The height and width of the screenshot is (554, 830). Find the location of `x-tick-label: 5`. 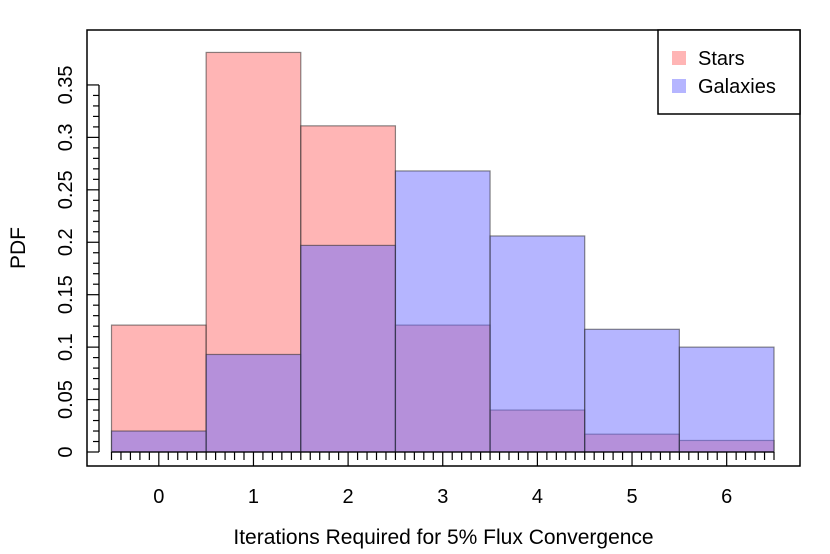

x-tick-label: 5 is located at coordinates (631, 497).